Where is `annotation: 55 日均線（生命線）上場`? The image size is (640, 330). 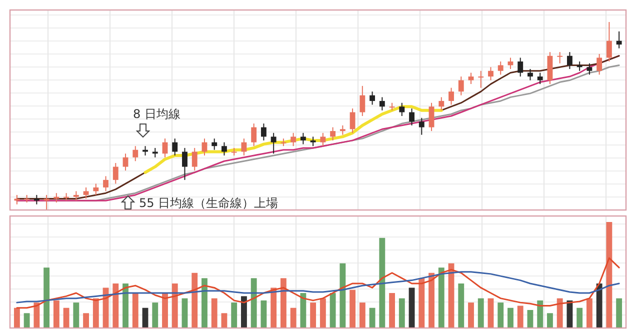 annotation: 55 日均線（生命線）上場 is located at coordinates (208, 203).